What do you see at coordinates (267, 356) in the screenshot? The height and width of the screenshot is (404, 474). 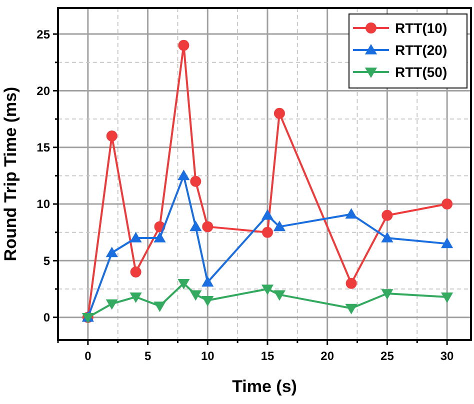 I see `x-tick-label: 15` at bounding box center [267, 356].